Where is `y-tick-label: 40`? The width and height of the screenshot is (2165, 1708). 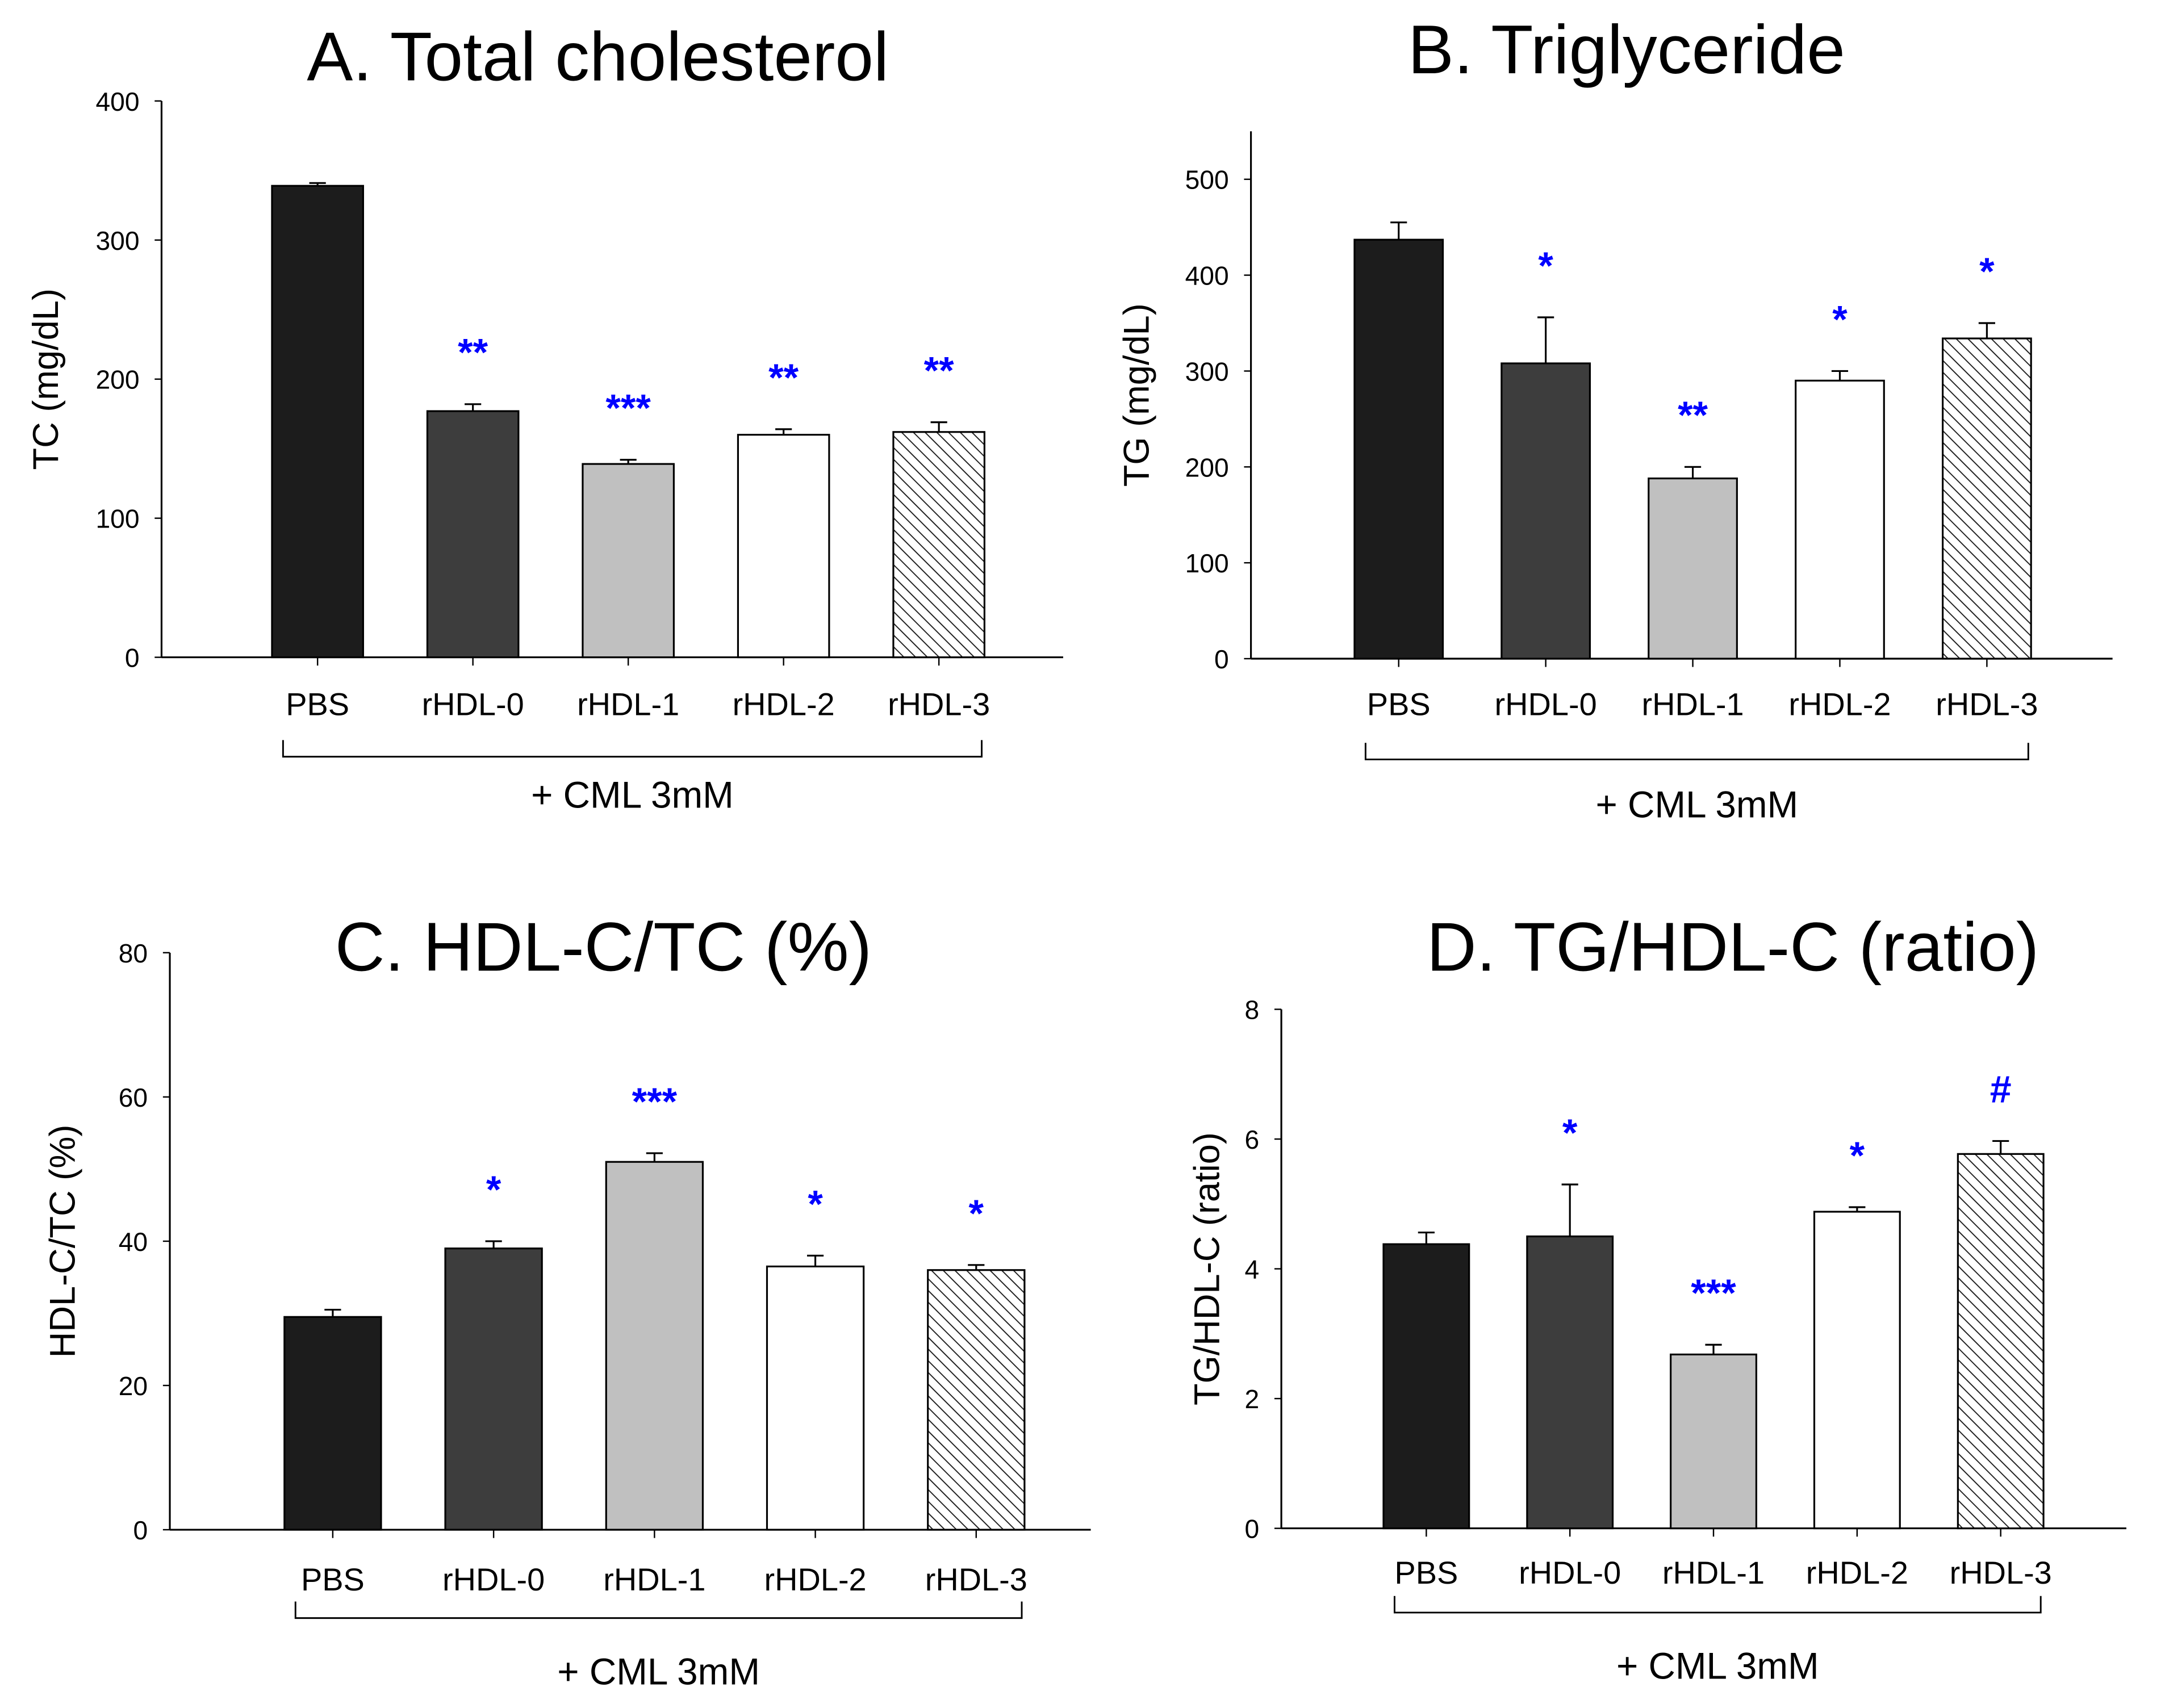 y-tick-label: 40 is located at coordinates (133, 1242).